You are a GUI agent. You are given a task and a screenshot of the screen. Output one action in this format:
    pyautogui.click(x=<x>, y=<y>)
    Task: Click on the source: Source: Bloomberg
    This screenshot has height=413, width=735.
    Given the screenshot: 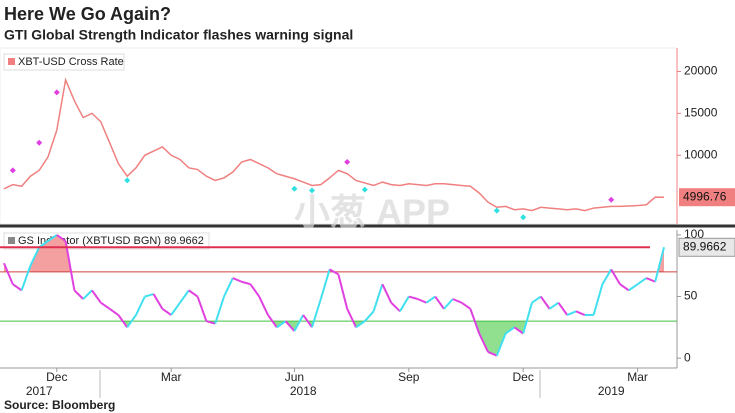 What is the action you would take?
    pyautogui.click(x=59, y=405)
    